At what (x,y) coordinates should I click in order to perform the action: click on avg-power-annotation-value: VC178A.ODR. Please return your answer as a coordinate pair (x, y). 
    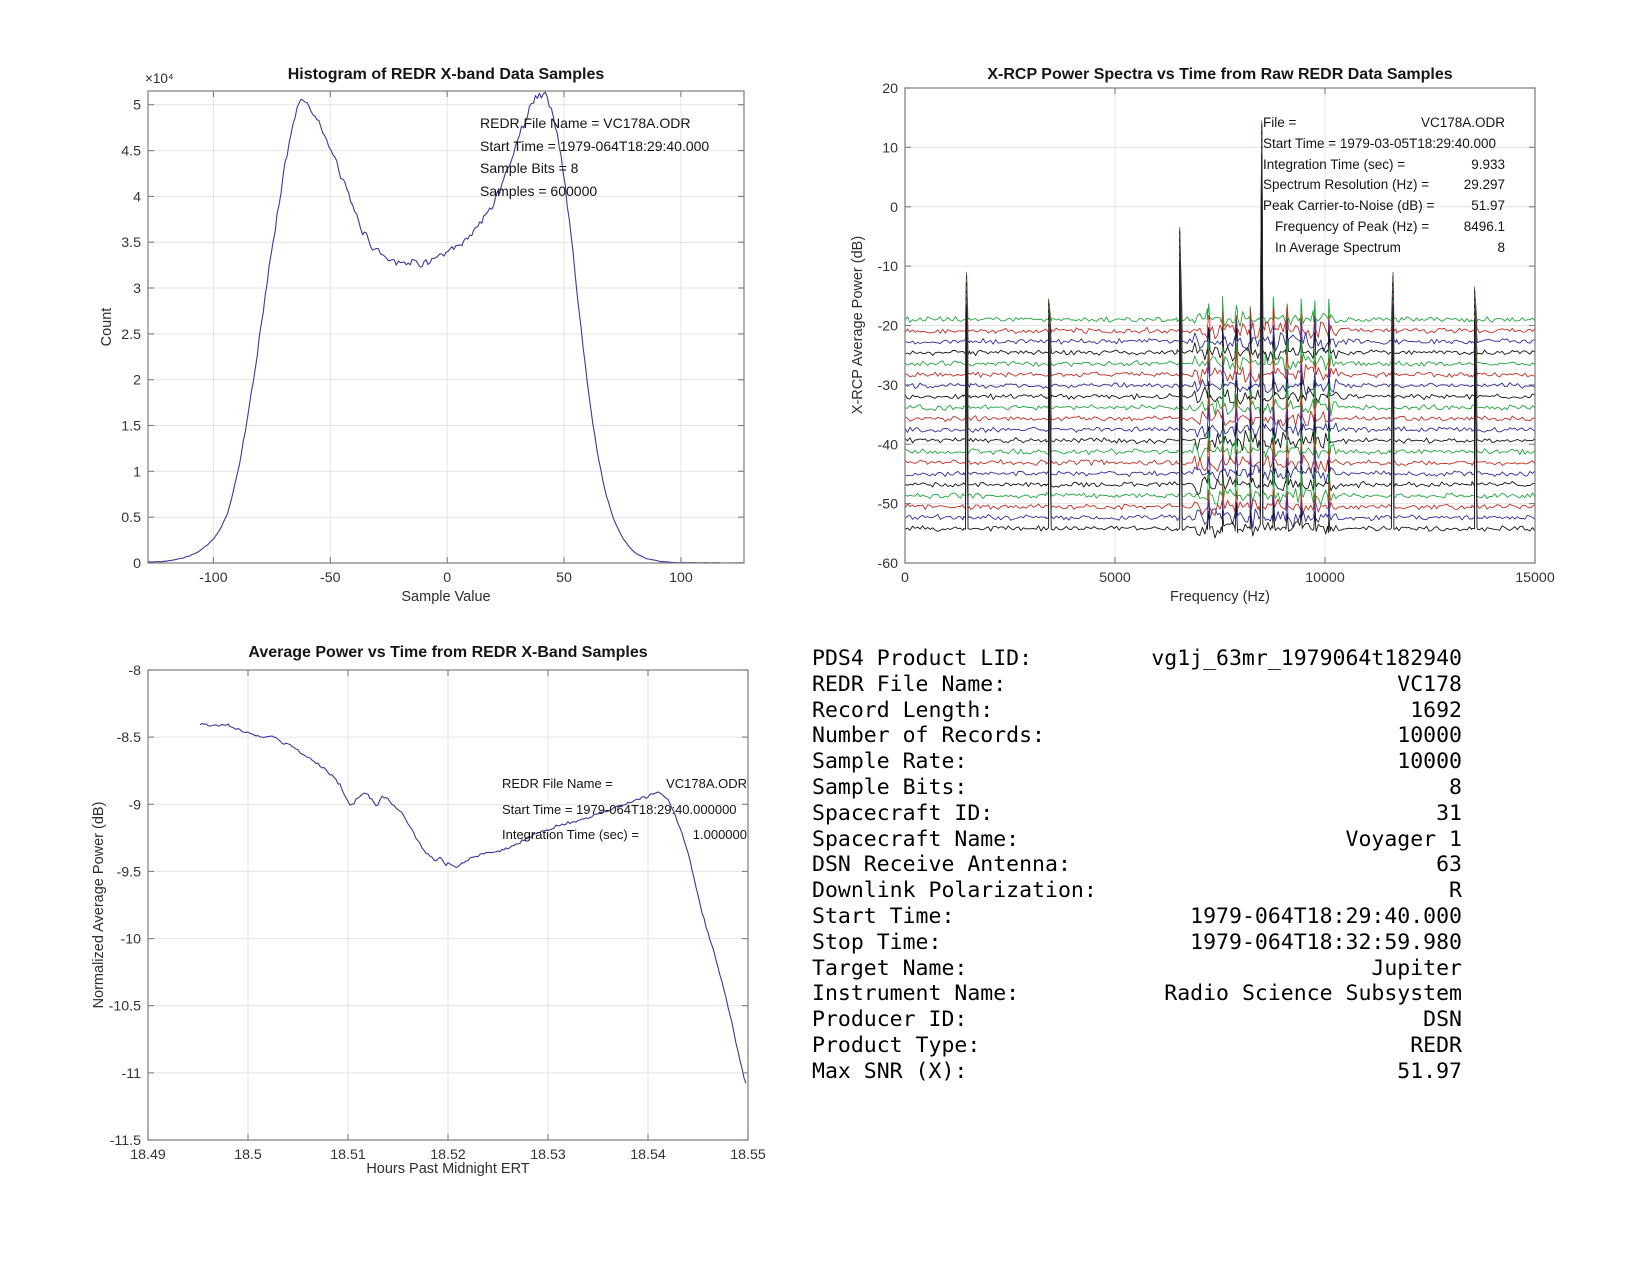
    Looking at the image, I should click on (706, 783).